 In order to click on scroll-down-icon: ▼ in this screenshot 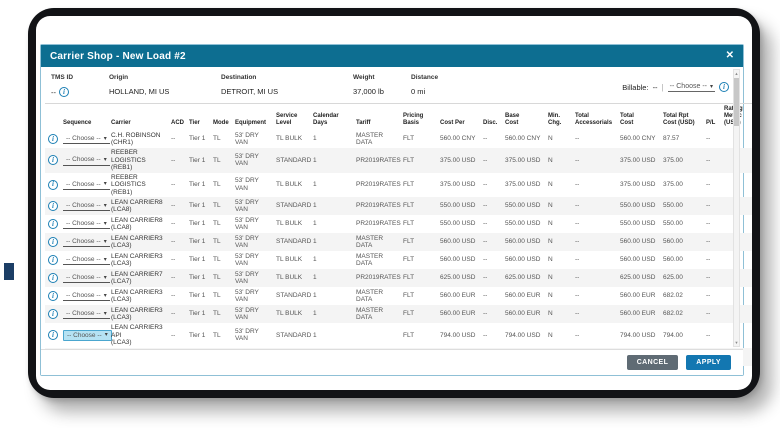, I will do `click(736, 342)`.